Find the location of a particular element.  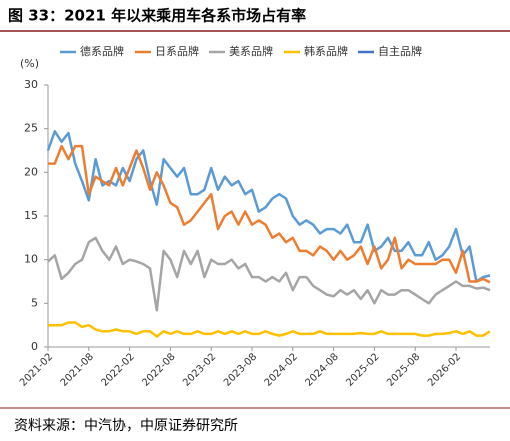

y-tick-label: 5 is located at coordinates (34, 302).